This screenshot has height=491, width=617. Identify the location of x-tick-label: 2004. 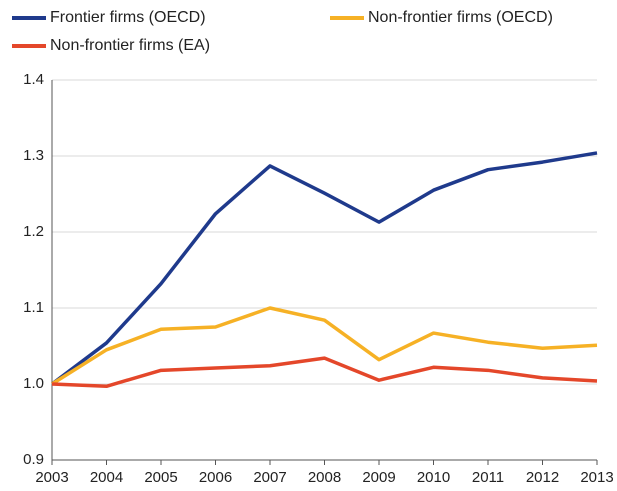
(106, 477).